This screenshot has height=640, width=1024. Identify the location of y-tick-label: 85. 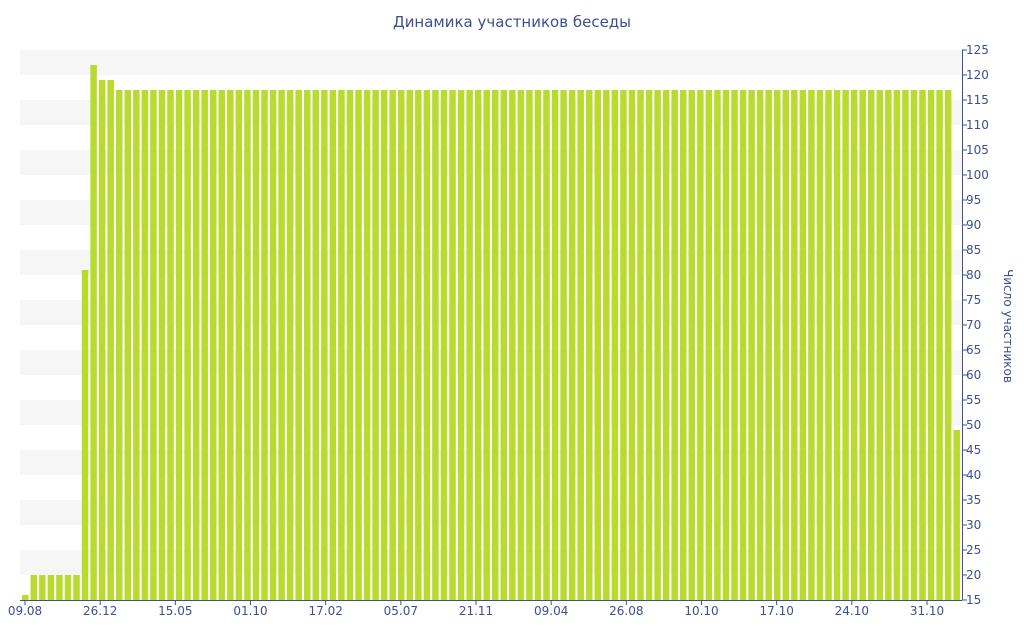
(973, 250).